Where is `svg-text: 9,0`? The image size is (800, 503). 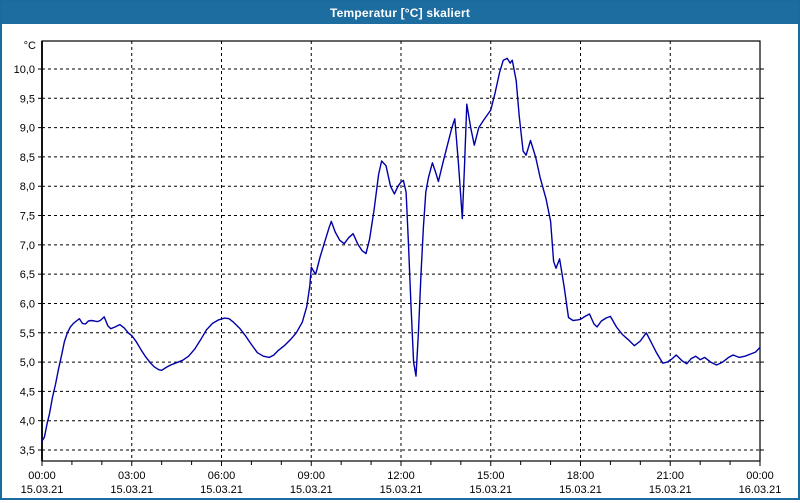 svg-text: 9,0 is located at coordinates (27, 129).